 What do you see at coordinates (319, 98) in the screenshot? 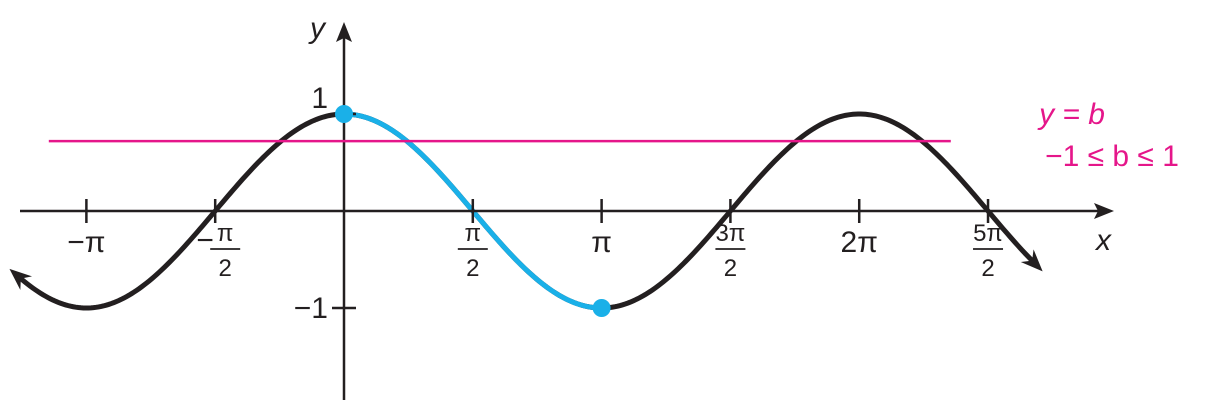
I see `y-tick-label: 1` at bounding box center [319, 98].